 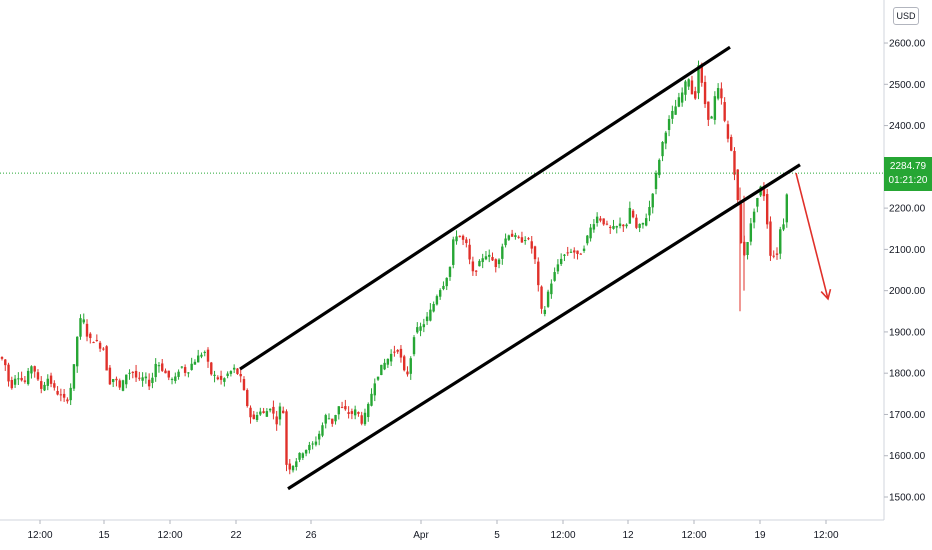 What do you see at coordinates (907, 291) in the screenshot?
I see `y-tick-label: 2000.00` at bounding box center [907, 291].